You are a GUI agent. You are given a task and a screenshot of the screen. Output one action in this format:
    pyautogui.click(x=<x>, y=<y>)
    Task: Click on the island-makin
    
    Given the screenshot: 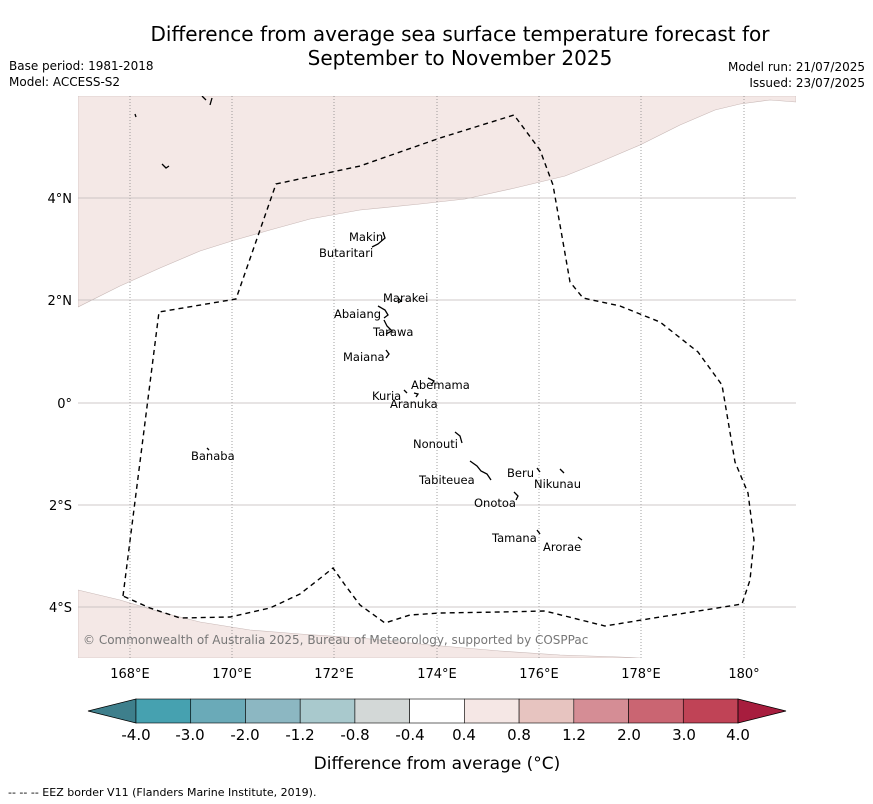 What is the action you would take?
    pyautogui.click(x=378, y=239)
    